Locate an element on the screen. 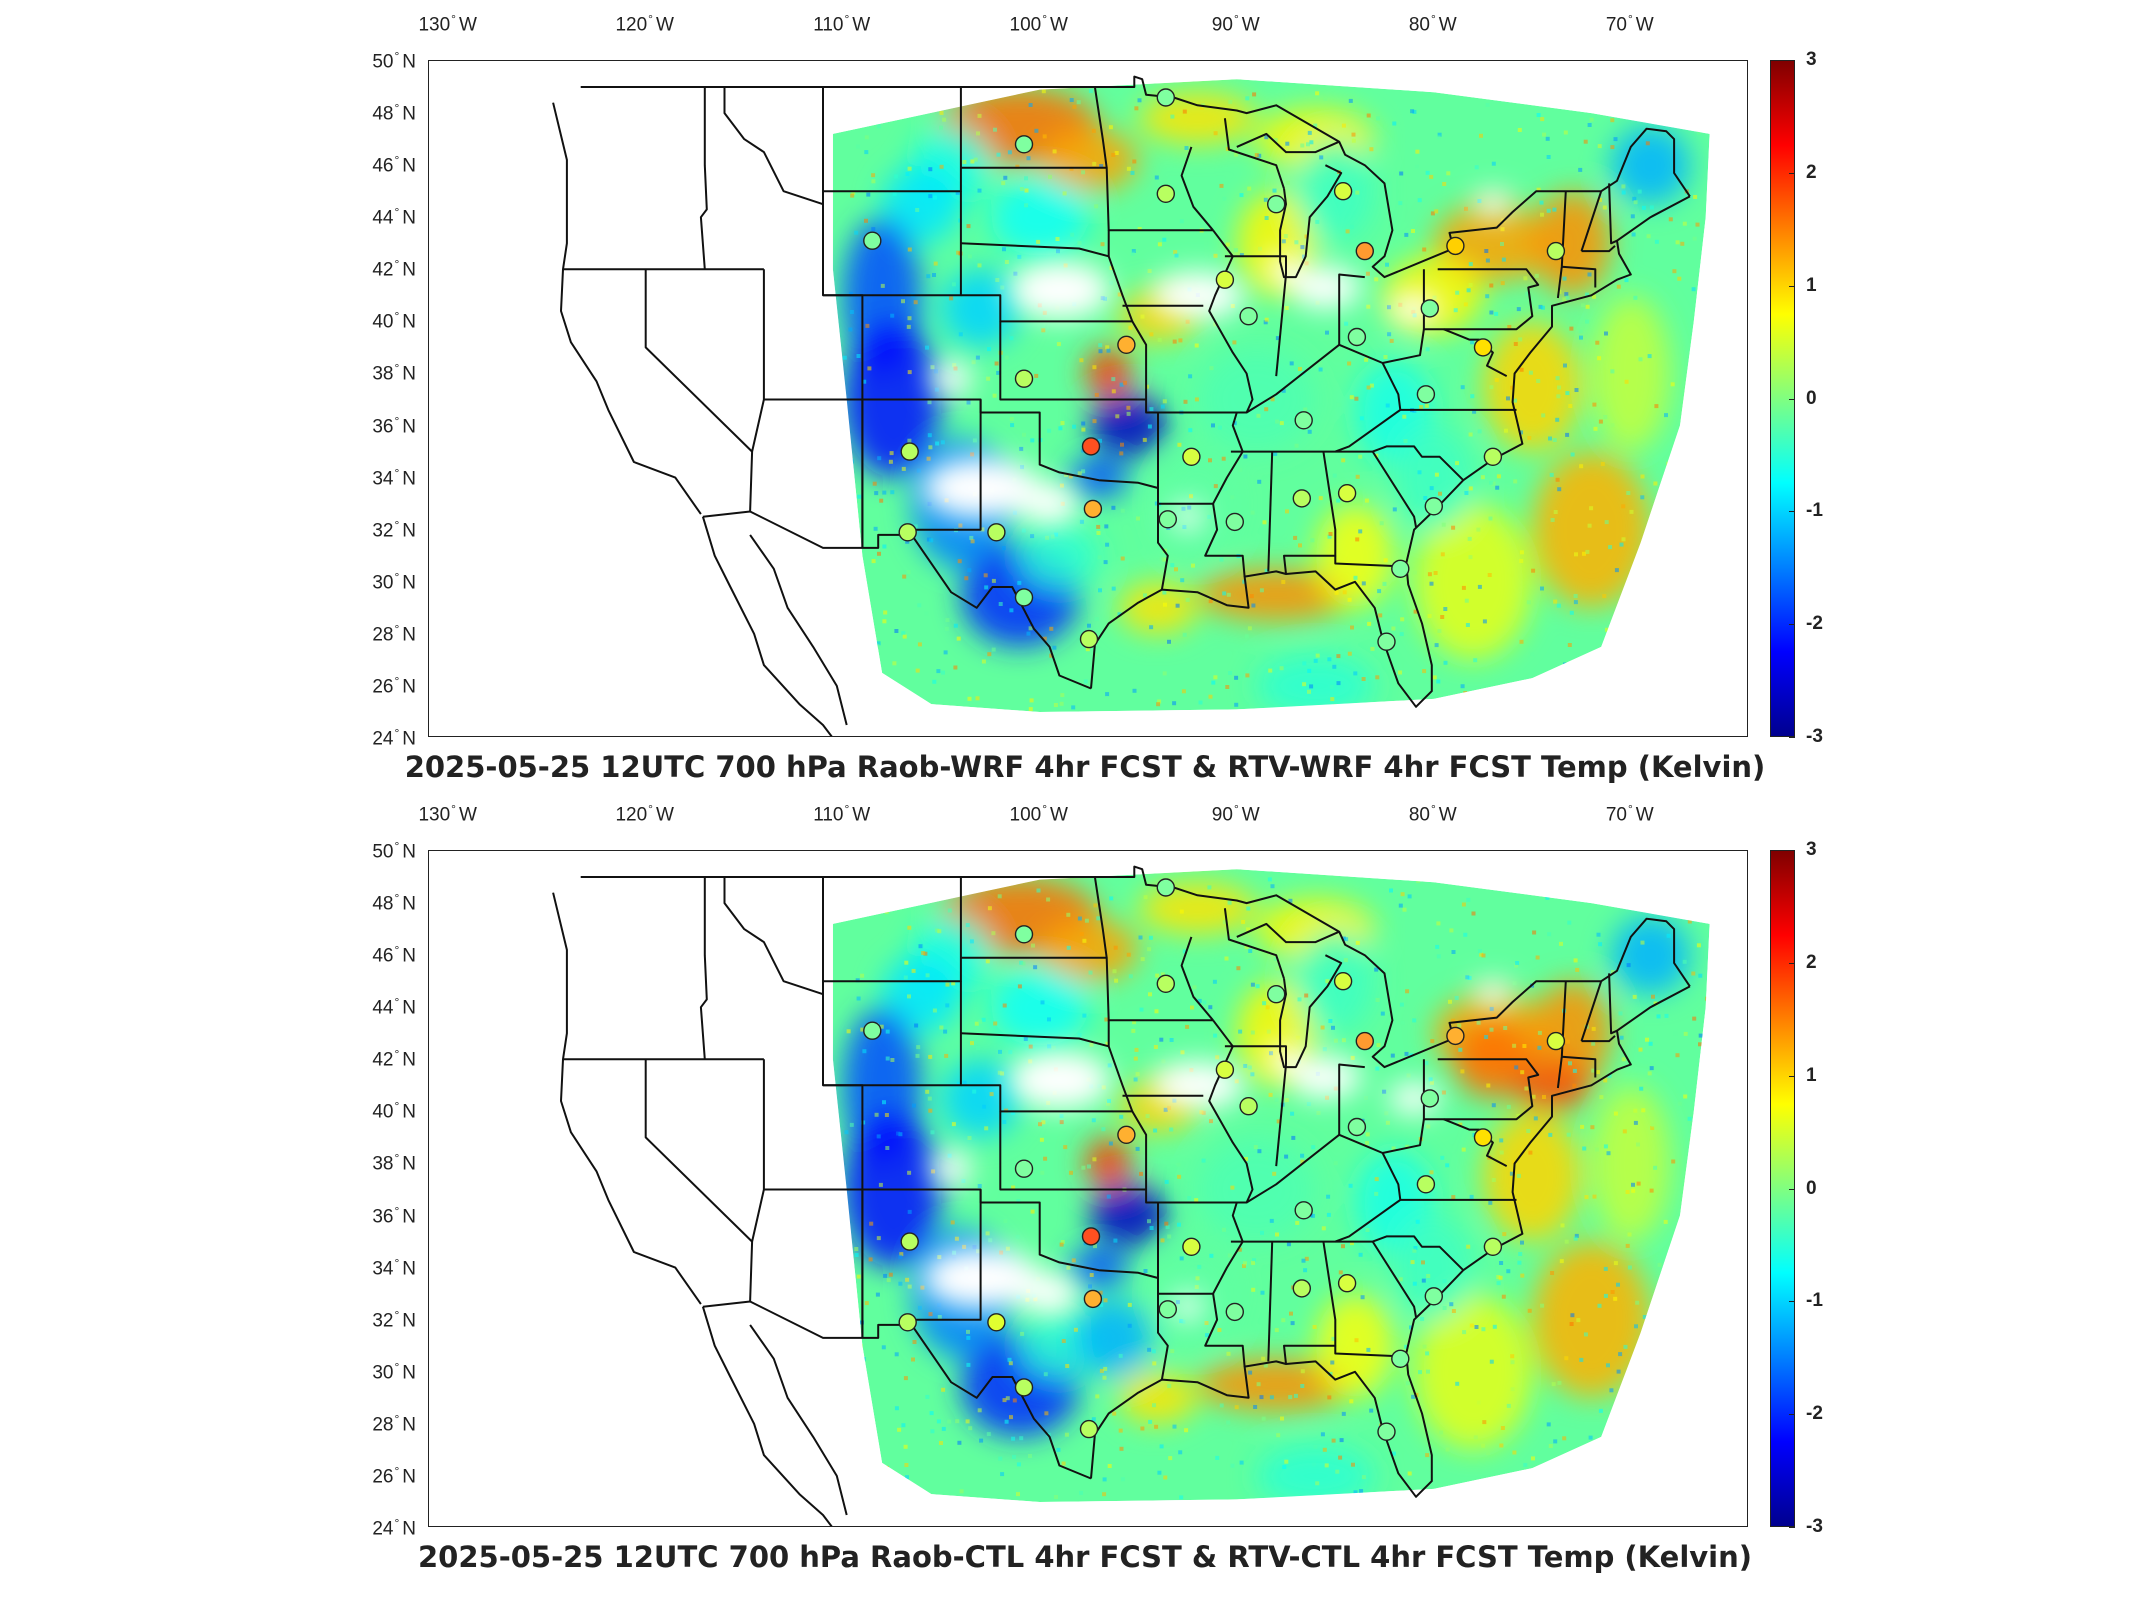 Image resolution: width=2133 pixels, height=1600 pixels. lat-tick-label: 34° N is located at coordinates (394, 1267).